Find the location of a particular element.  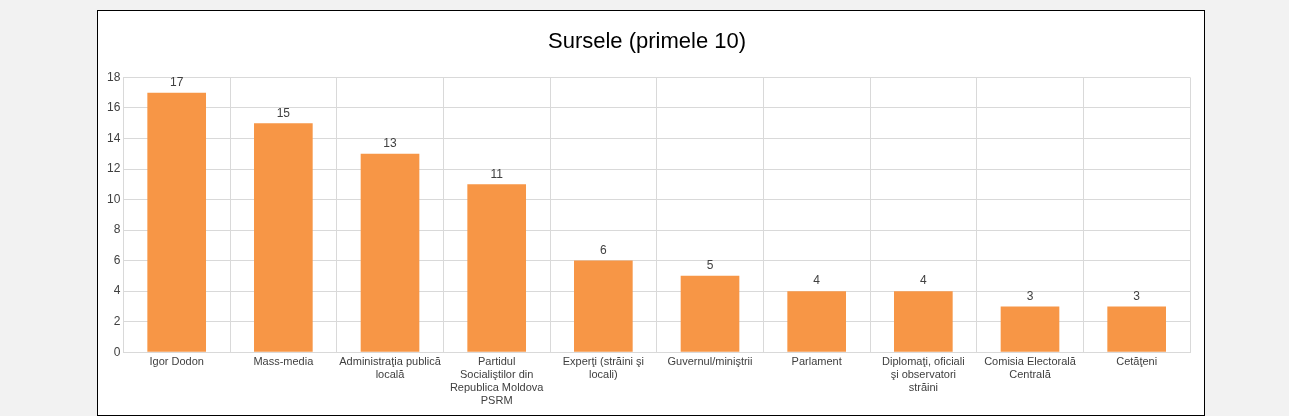

x-tick-label: Comisia Electorală Centrală is located at coordinates (1030, 367).